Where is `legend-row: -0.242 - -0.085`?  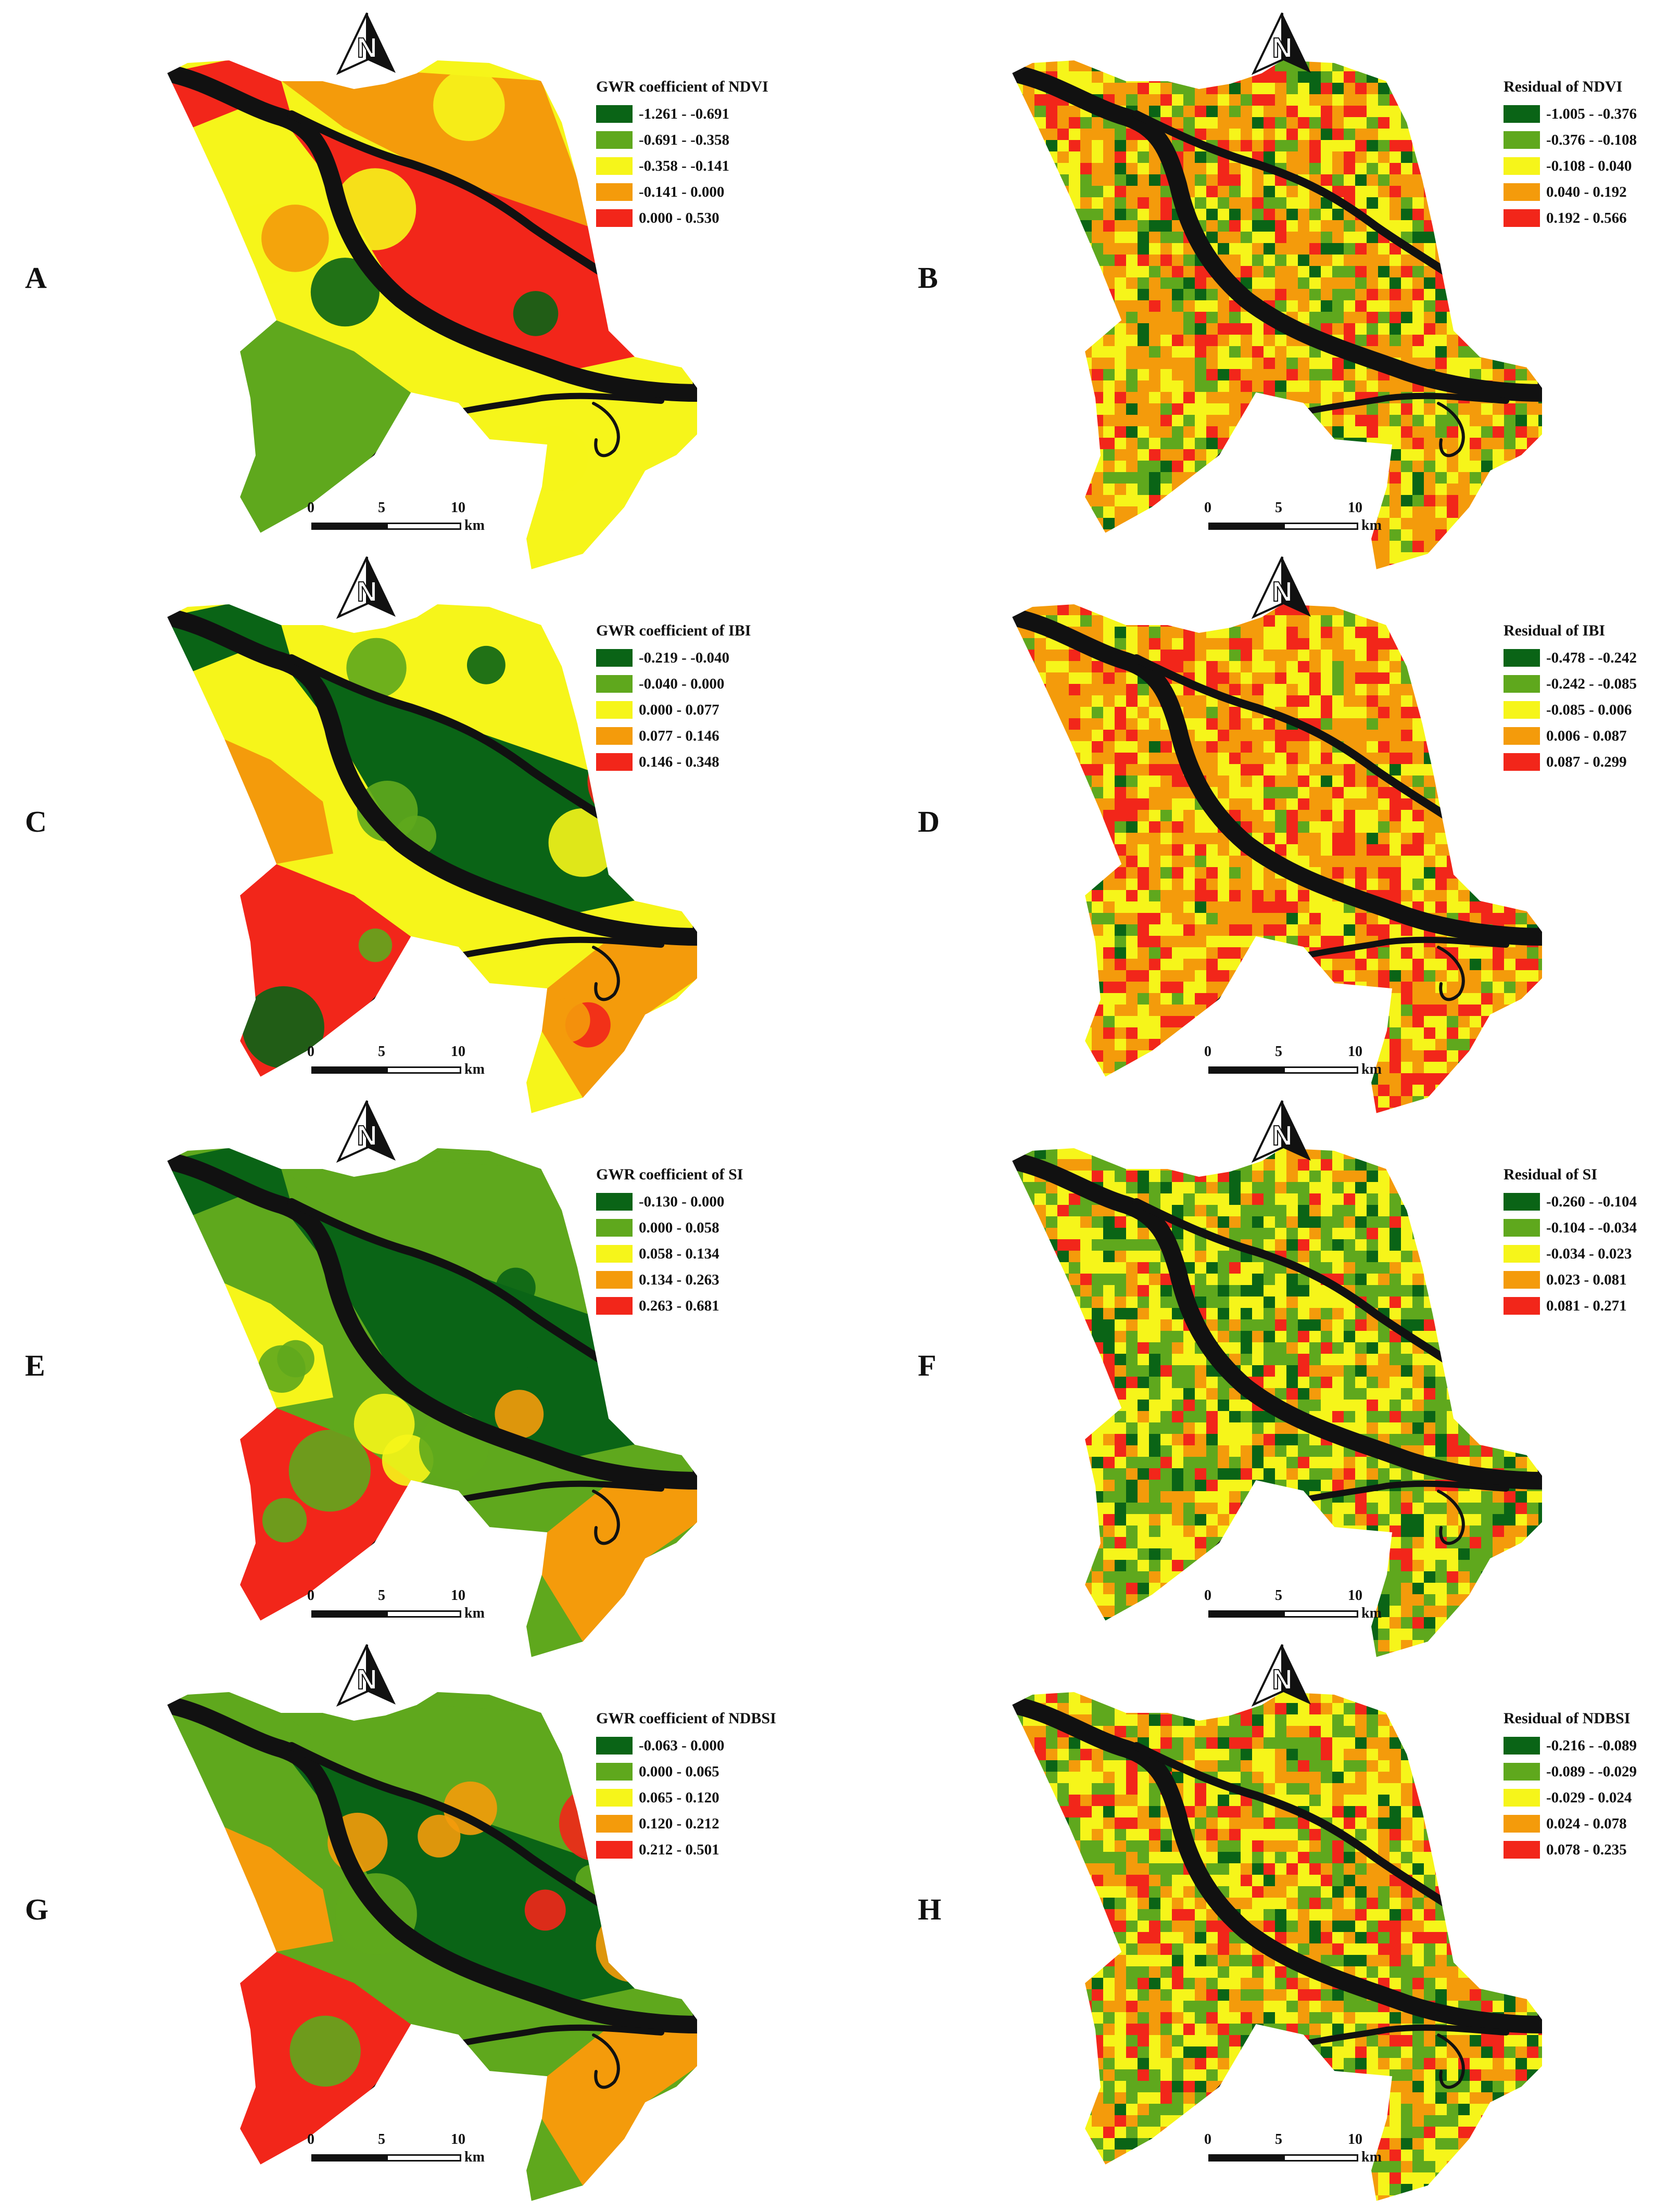 legend-row: -0.242 - -0.085 is located at coordinates (1570, 684).